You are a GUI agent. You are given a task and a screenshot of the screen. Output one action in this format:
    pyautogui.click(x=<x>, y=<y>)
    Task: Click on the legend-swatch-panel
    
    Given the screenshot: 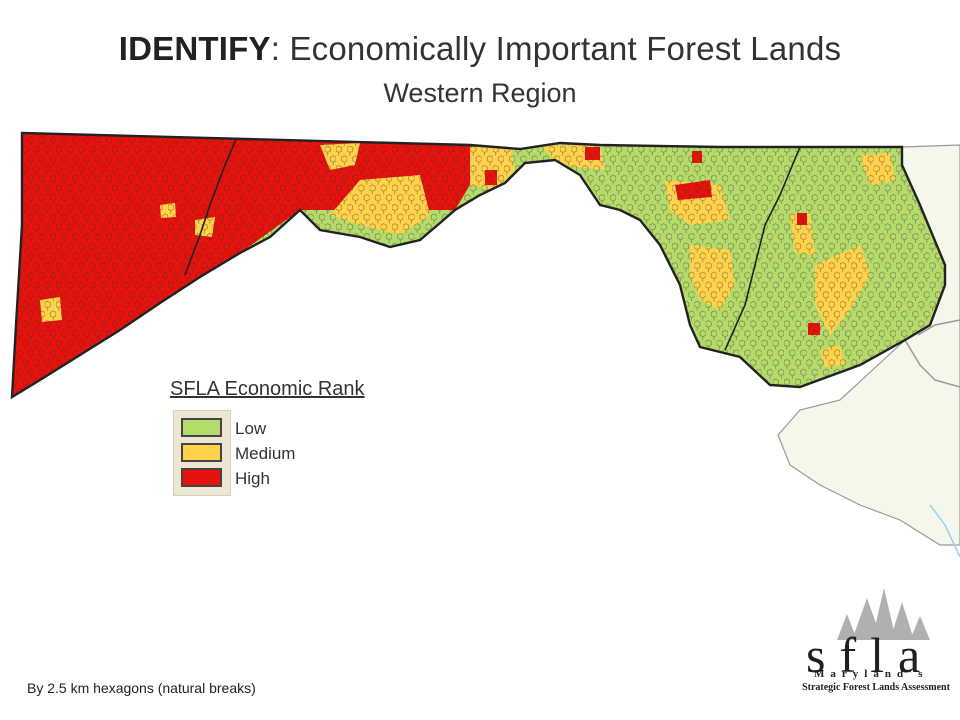 What is the action you would take?
    pyautogui.click(x=202, y=453)
    